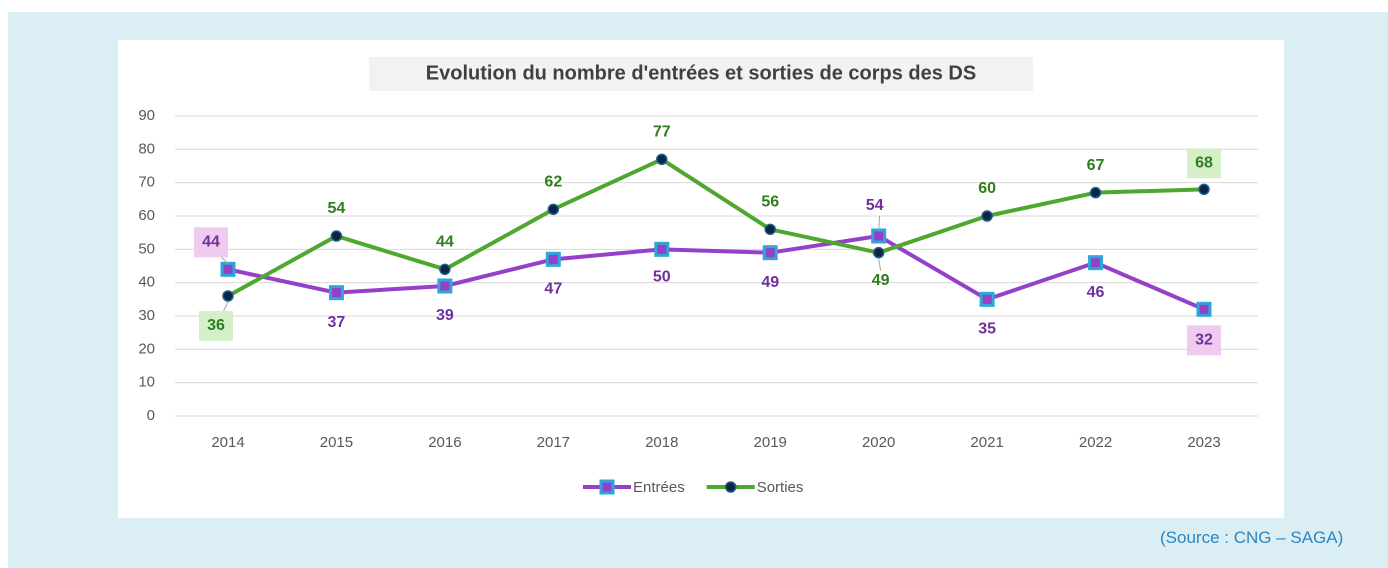 This screenshot has width=1388, height=568. I want to click on data-label: 32, so click(1204, 340).